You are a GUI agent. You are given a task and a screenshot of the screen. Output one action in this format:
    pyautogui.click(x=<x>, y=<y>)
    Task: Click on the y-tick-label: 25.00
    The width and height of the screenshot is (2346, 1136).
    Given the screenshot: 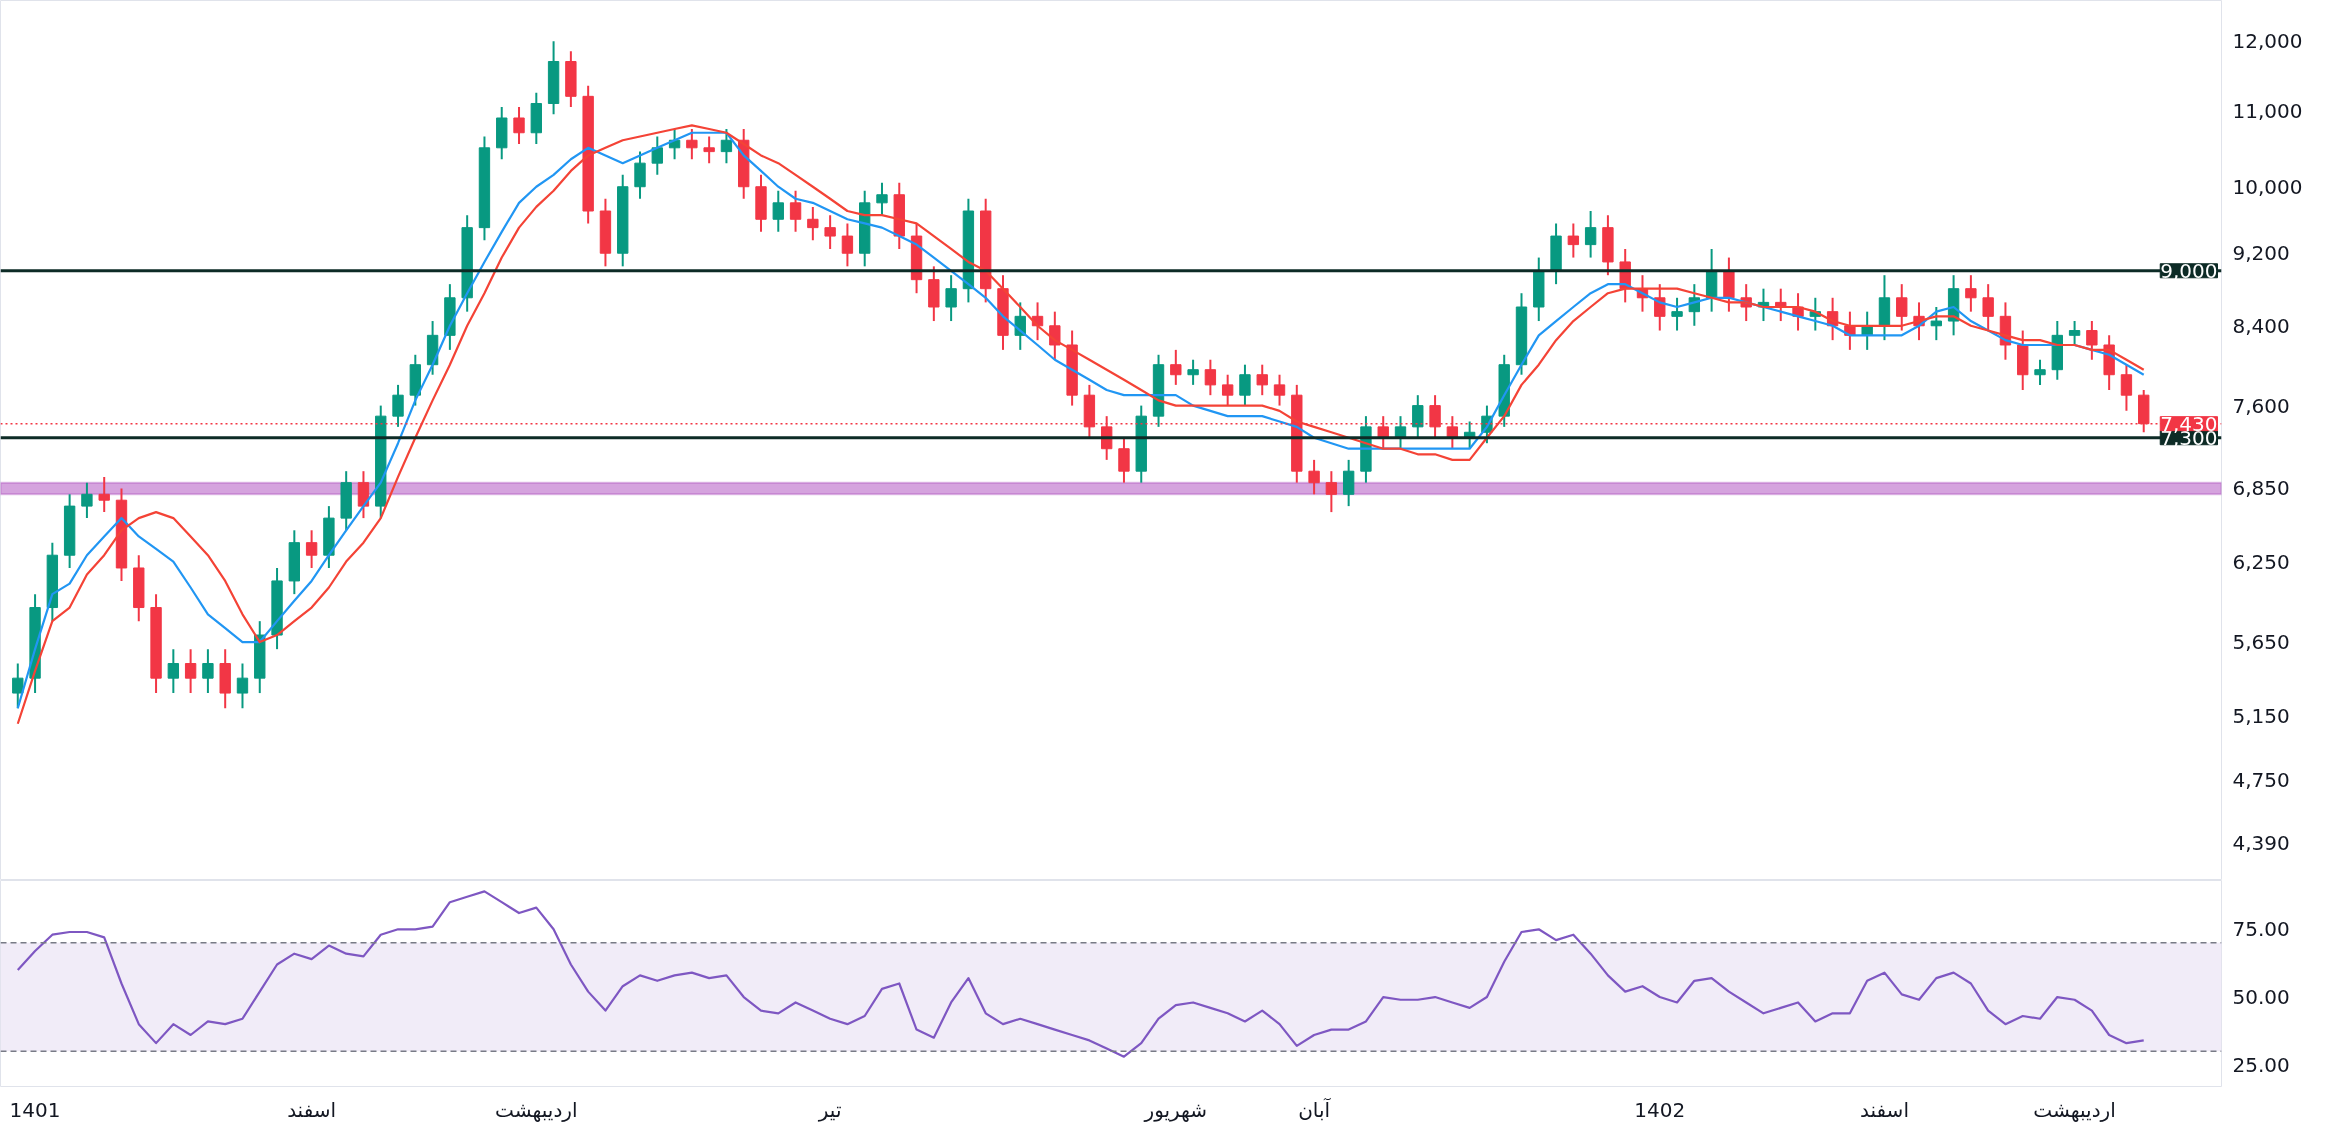 What is the action you would take?
    pyautogui.click(x=2261, y=1064)
    